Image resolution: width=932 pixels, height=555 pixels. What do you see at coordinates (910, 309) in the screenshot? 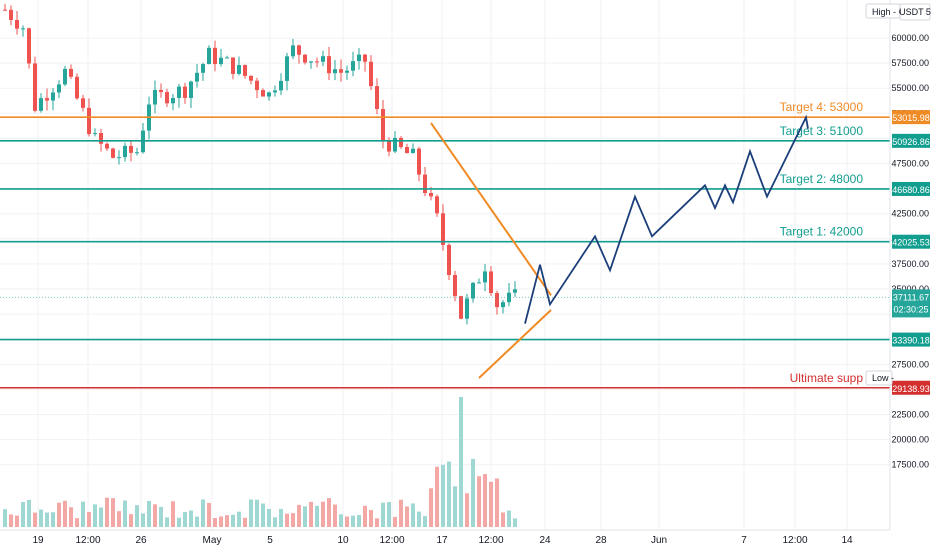
I see `current-price-countdown: 02:30:25` at bounding box center [910, 309].